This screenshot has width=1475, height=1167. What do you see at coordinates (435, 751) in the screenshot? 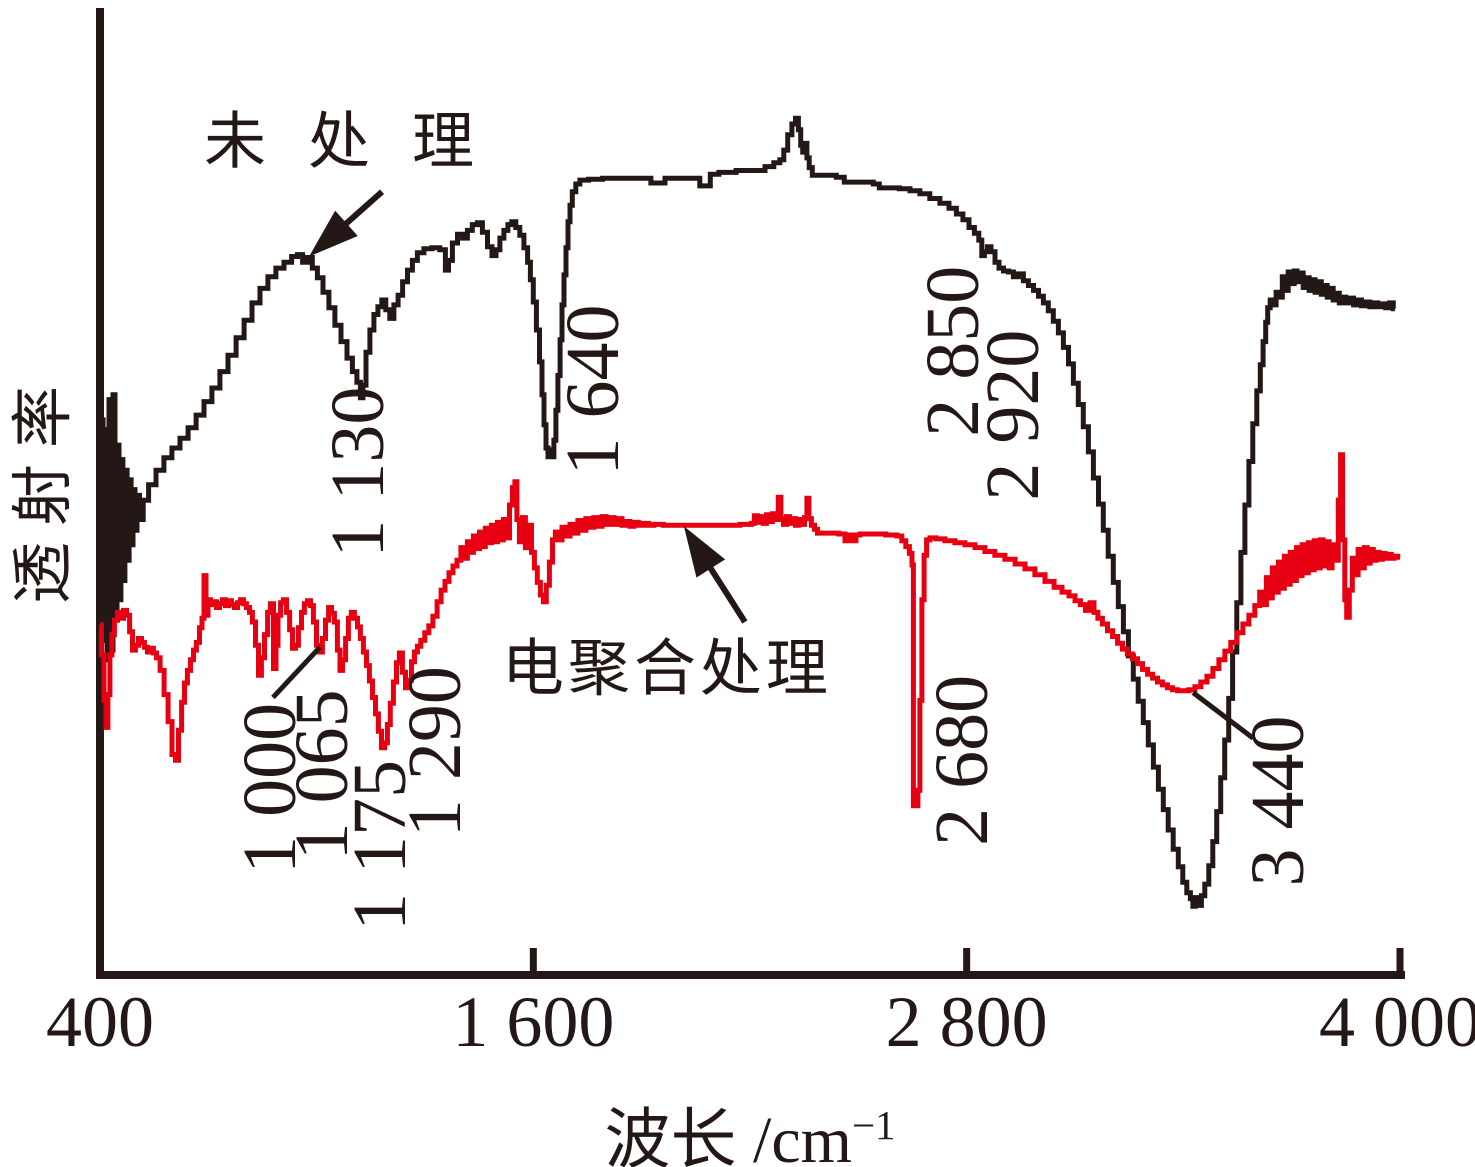
I see `peak-label-1290: 1 290` at bounding box center [435, 751].